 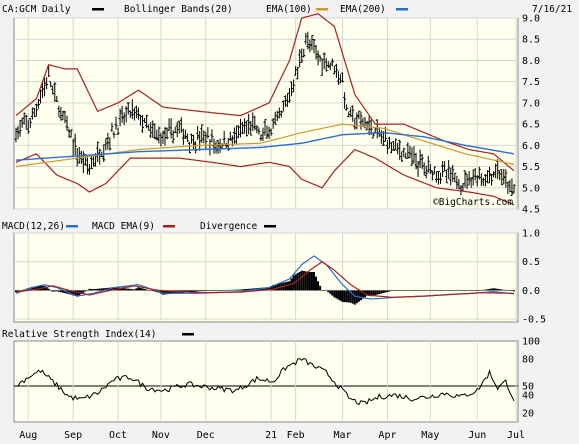 I want to click on legend-ema200-swatch, so click(x=402, y=9).